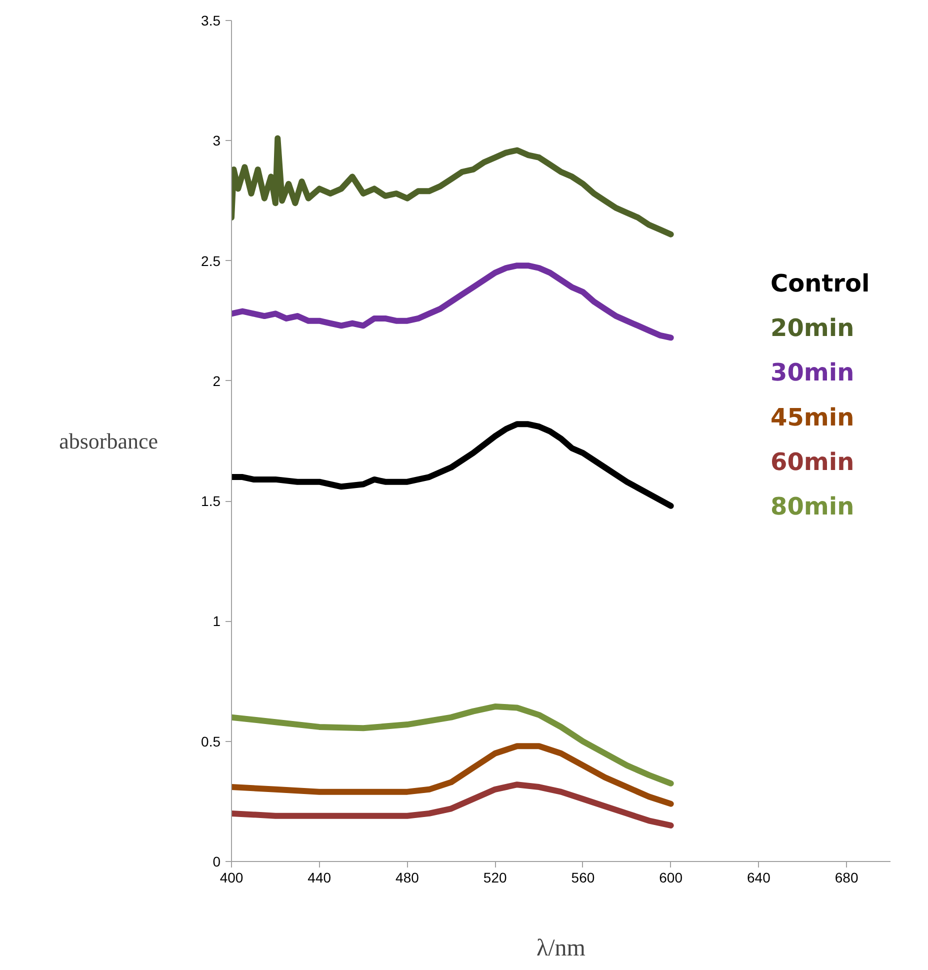 The height and width of the screenshot is (970, 928). I want to click on x-tick-label: 600, so click(671, 878).